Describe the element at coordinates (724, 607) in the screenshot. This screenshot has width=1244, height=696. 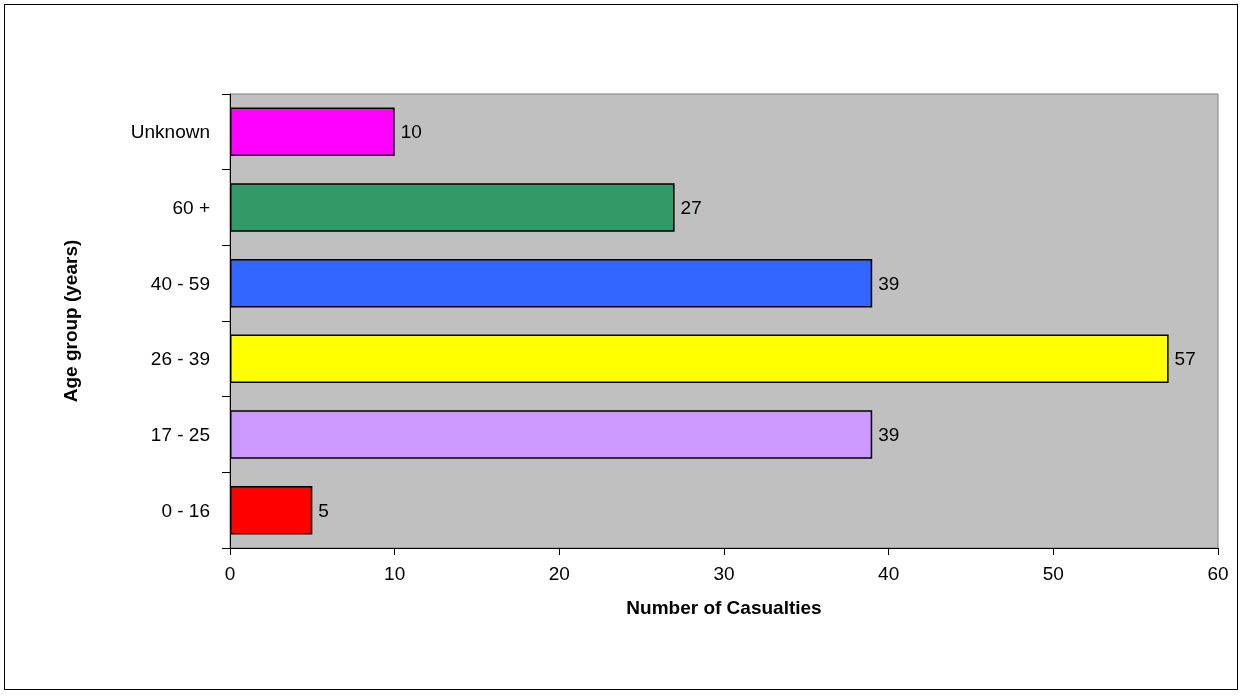
I see `x-axis-title: Number of Casualties` at that location.